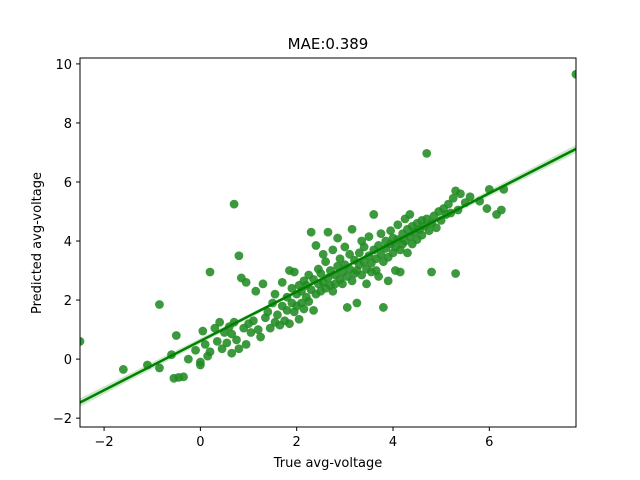 This screenshot has width=640, height=480. I want to click on x-axis: −2 0 2 4 6, so click(293, 438).